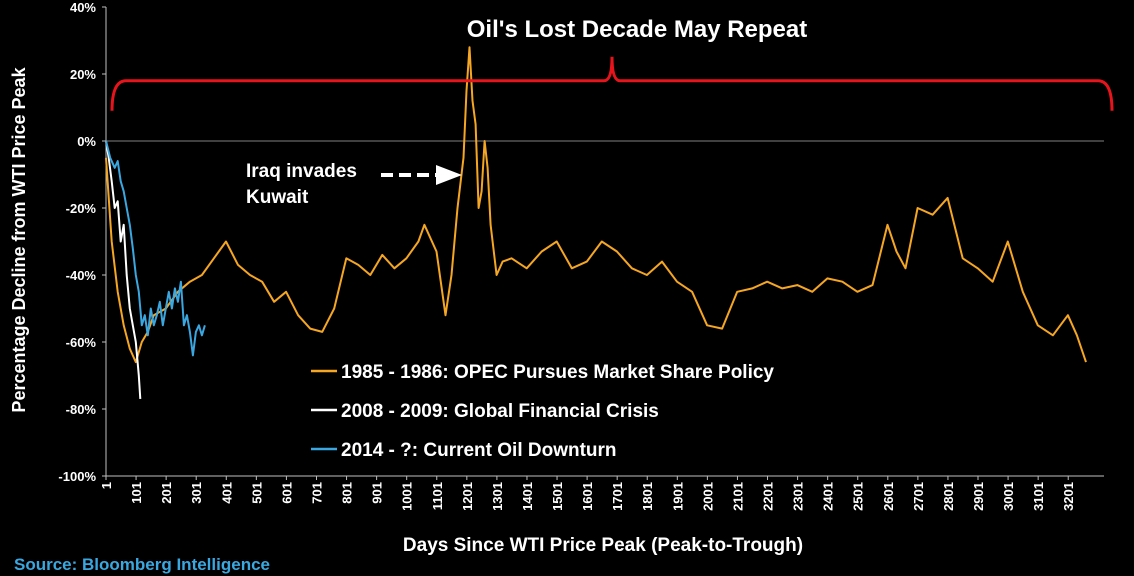 This screenshot has height=576, width=1134. What do you see at coordinates (407, 496) in the screenshot?
I see `x-tick-label: 1001` at bounding box center [407, 496].